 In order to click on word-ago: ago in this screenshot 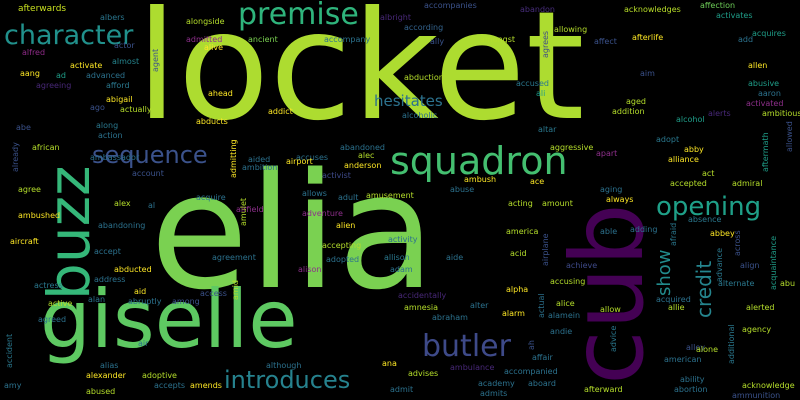, I will do `click(97, 107)`.